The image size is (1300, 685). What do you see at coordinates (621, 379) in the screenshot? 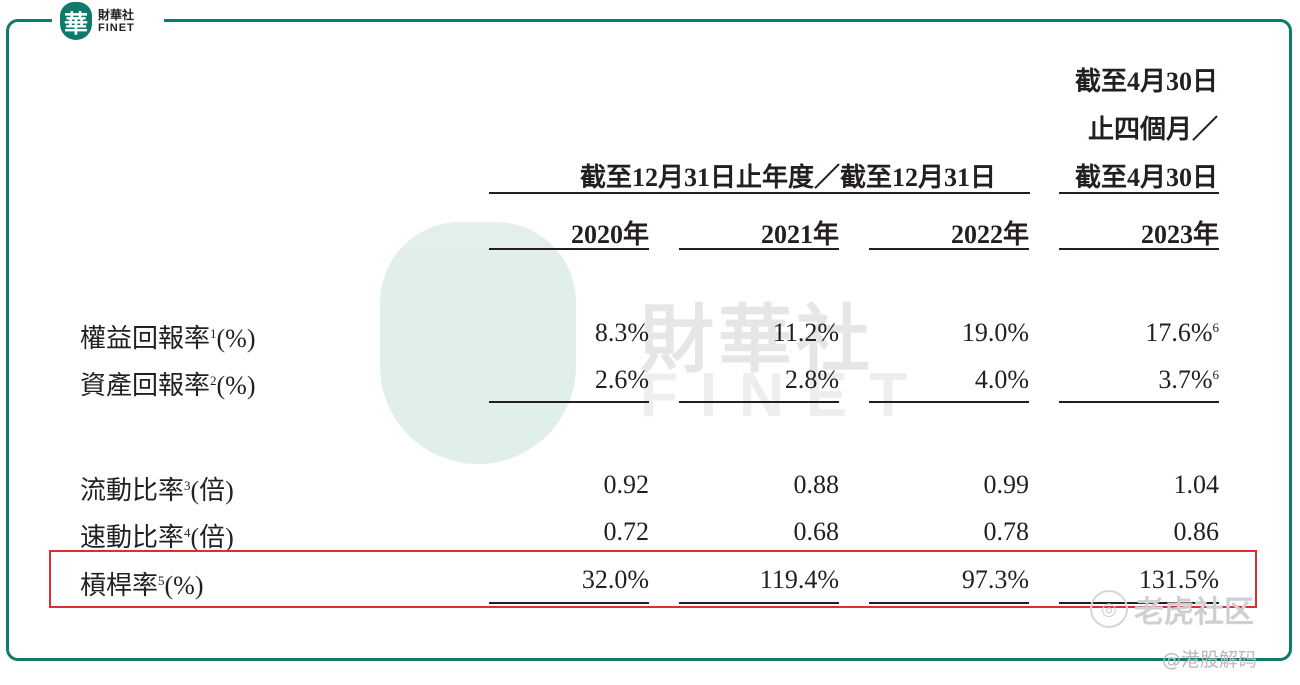
I see `cell-roa-2020: 2.6%` at bounding box center [621, 379].